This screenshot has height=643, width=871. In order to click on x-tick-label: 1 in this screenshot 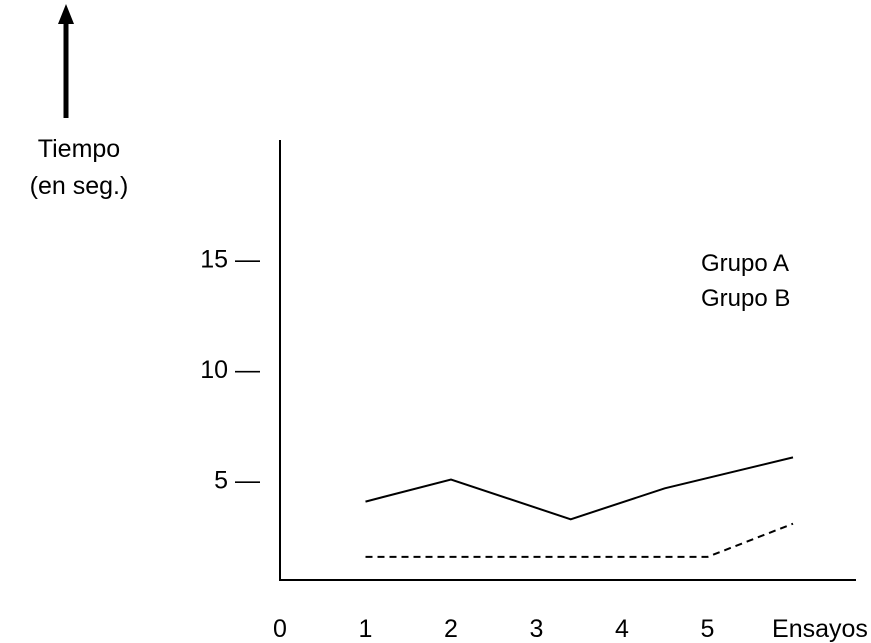, I will do `click(366, 629)`.